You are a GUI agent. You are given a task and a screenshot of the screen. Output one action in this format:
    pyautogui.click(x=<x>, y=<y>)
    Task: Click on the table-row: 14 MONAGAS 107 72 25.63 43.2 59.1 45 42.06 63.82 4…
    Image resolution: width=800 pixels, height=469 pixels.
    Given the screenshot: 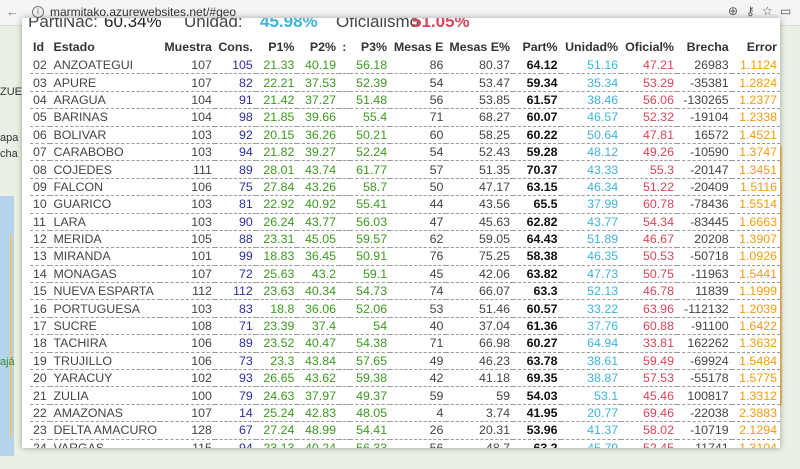 What is the action you would take?
    pyautogui.click(x=405, y=274)
    